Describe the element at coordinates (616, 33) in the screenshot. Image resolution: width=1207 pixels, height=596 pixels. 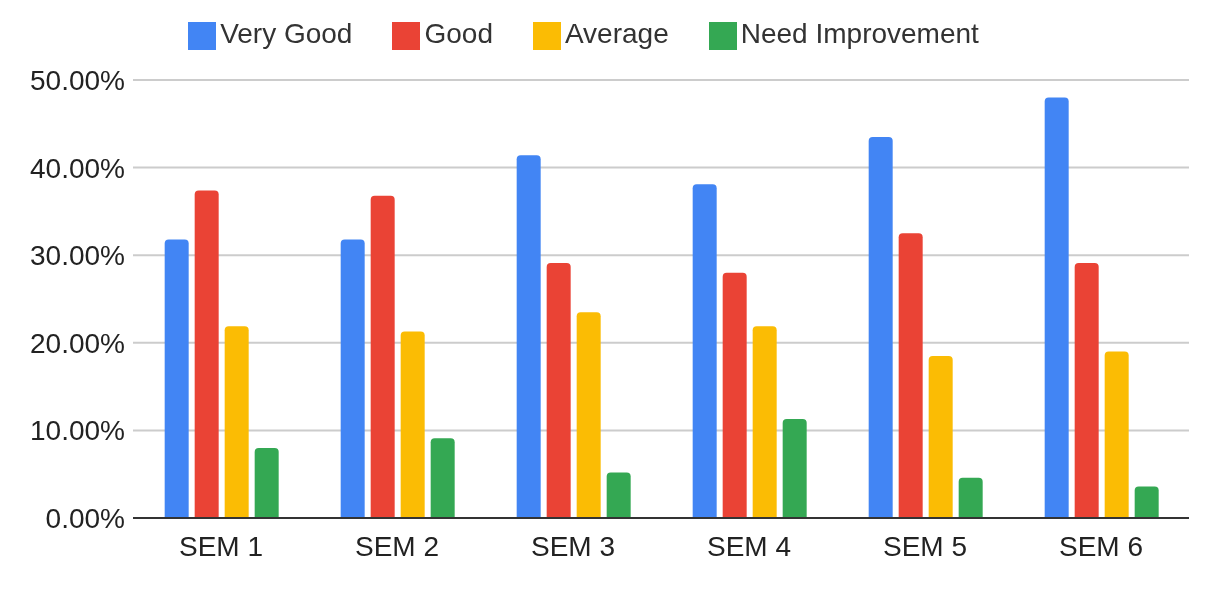
I see `legend-label: Average` at that location.